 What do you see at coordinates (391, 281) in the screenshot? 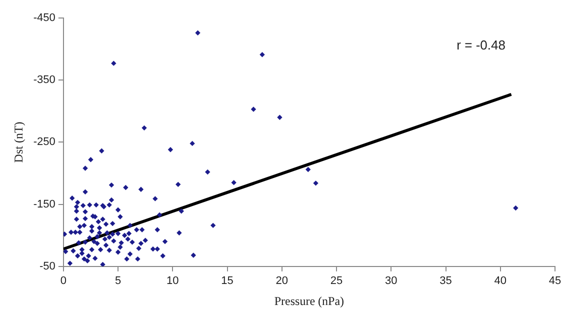
I see `x-tick-label: 30` at bounding box center [391, 281].